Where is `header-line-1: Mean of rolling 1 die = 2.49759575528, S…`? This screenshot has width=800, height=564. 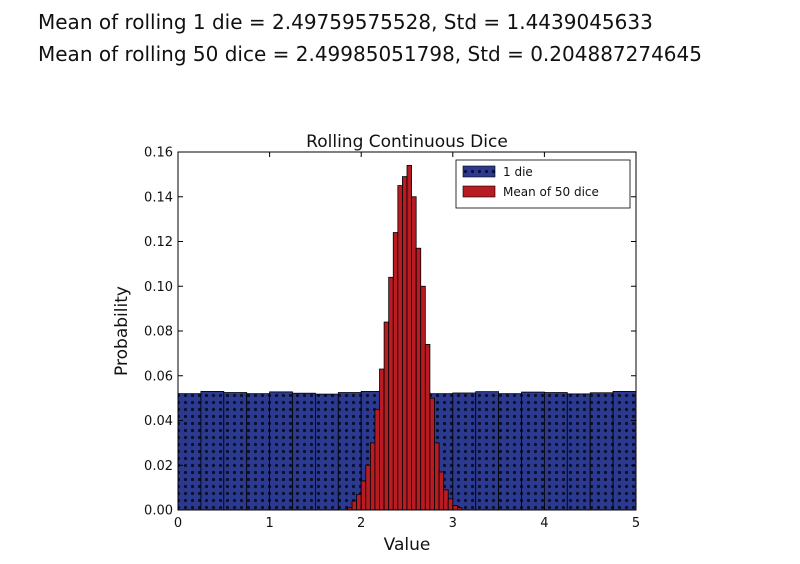 header-line-1: Mean of rolling 1 die = 2.49759575528, S… is located at coordinates (345, 22).